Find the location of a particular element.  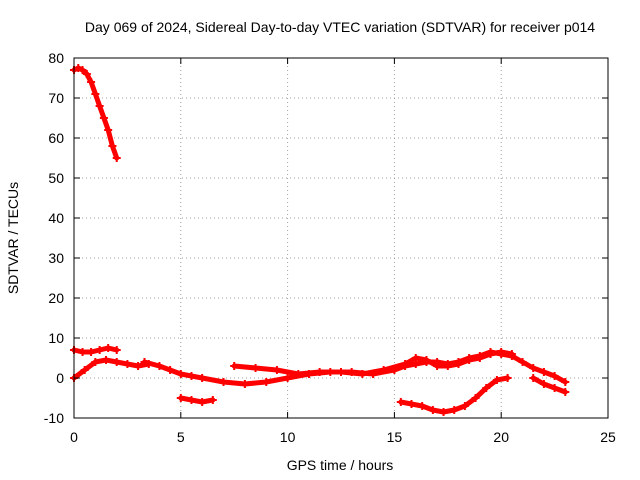

y-tick-labels: -10 0 10 20 30 40 50 60 70 80 is located at coordinates (54, 238).